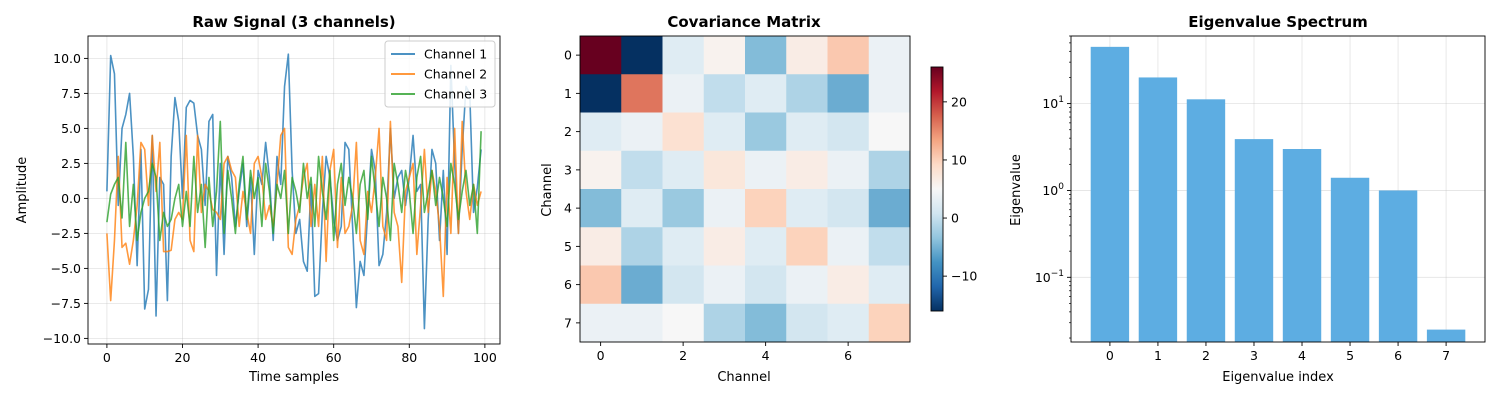  I want to click on signal-x-axis-label: Time samples, so click(293, 377).